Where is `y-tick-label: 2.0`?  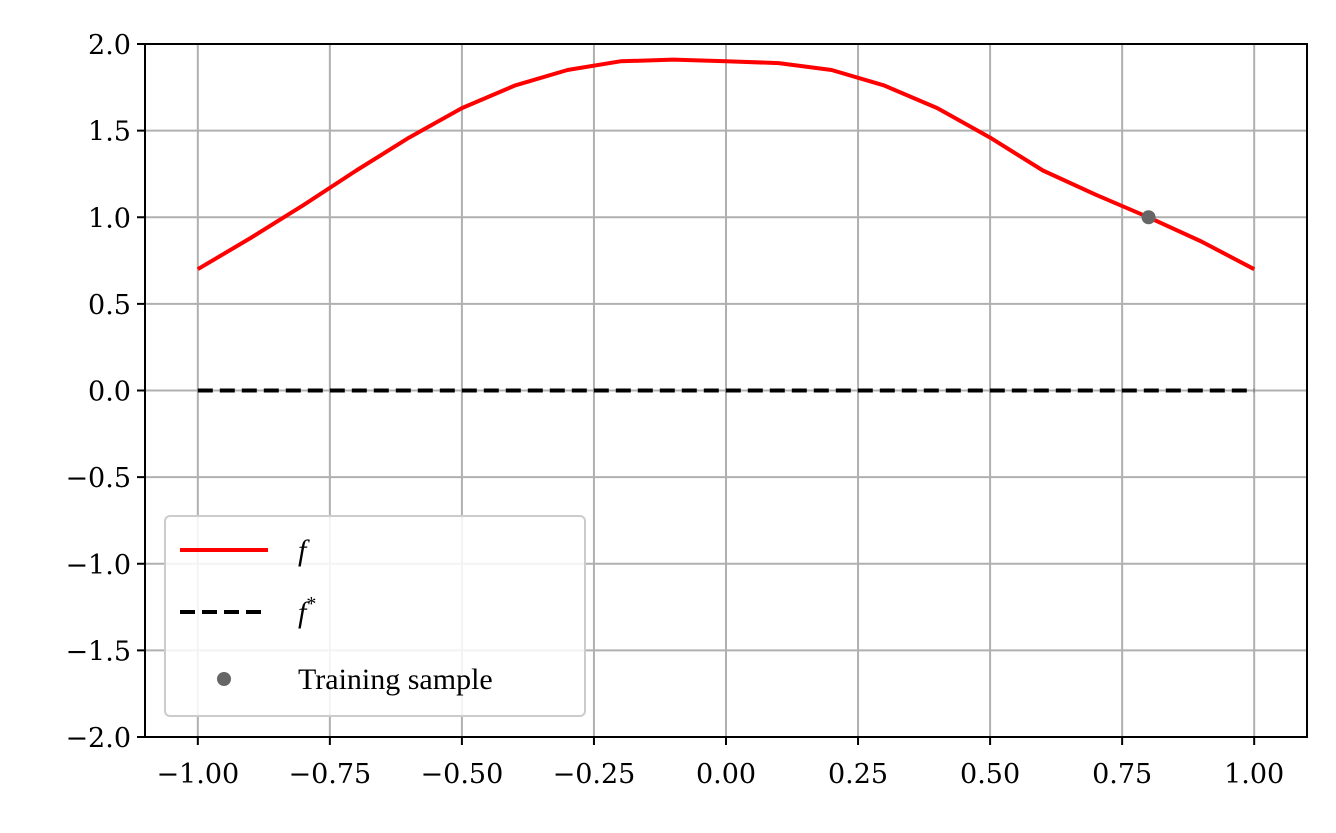 y-tick-label: 2.0 is located at coordinates (109, 45).